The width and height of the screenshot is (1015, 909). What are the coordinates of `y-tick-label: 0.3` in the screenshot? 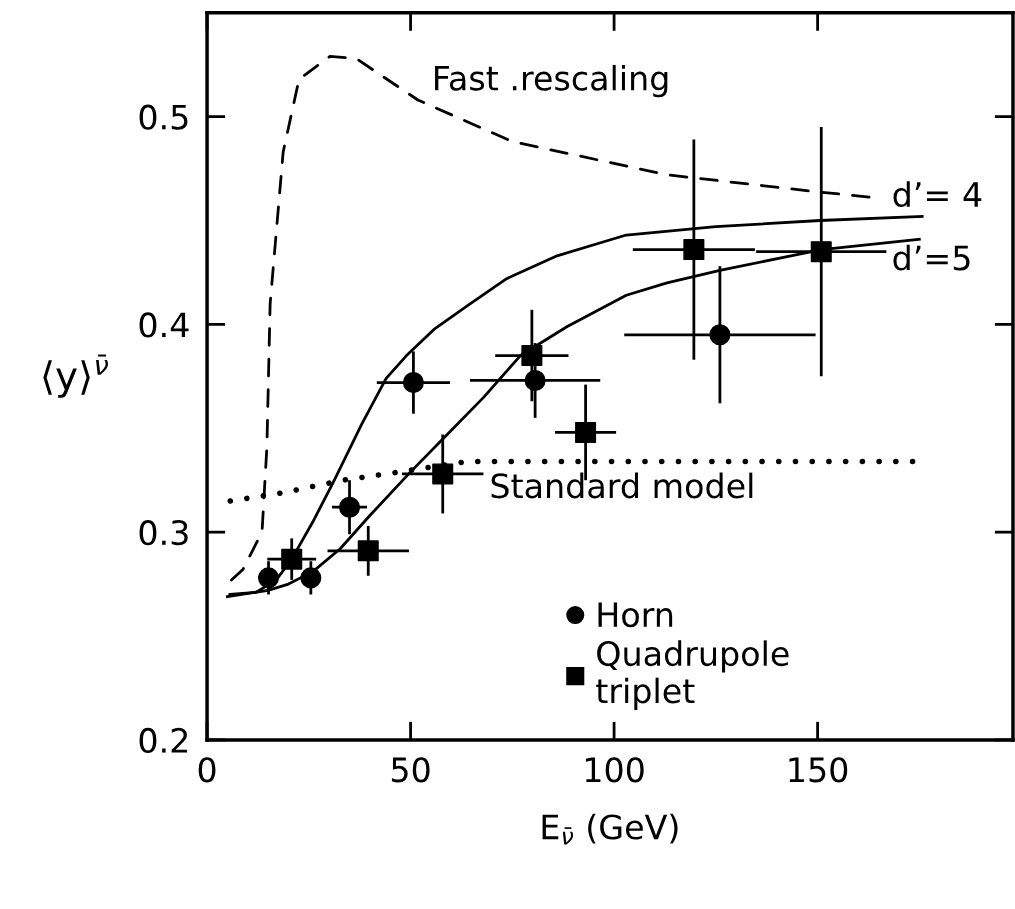 It's located at (163, 533).